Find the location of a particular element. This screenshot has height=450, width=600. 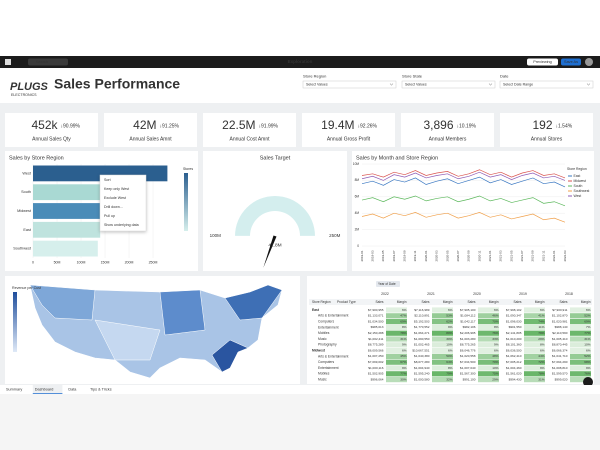

table-cell: $1,567,300 is located at coordinates (468, 374).